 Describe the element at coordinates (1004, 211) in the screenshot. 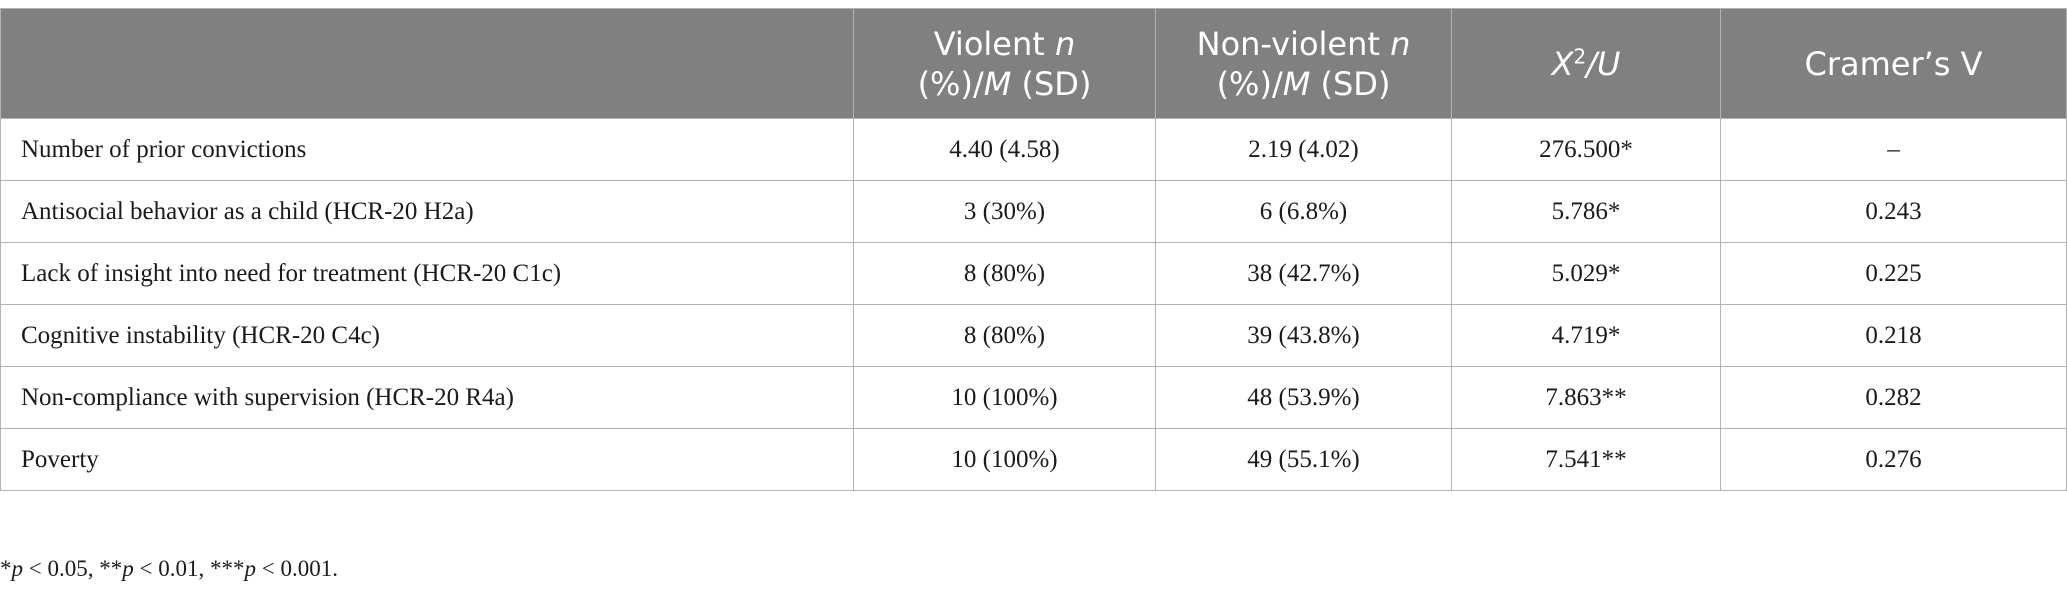

I see `violent-value: 3 (30%)` at that location.